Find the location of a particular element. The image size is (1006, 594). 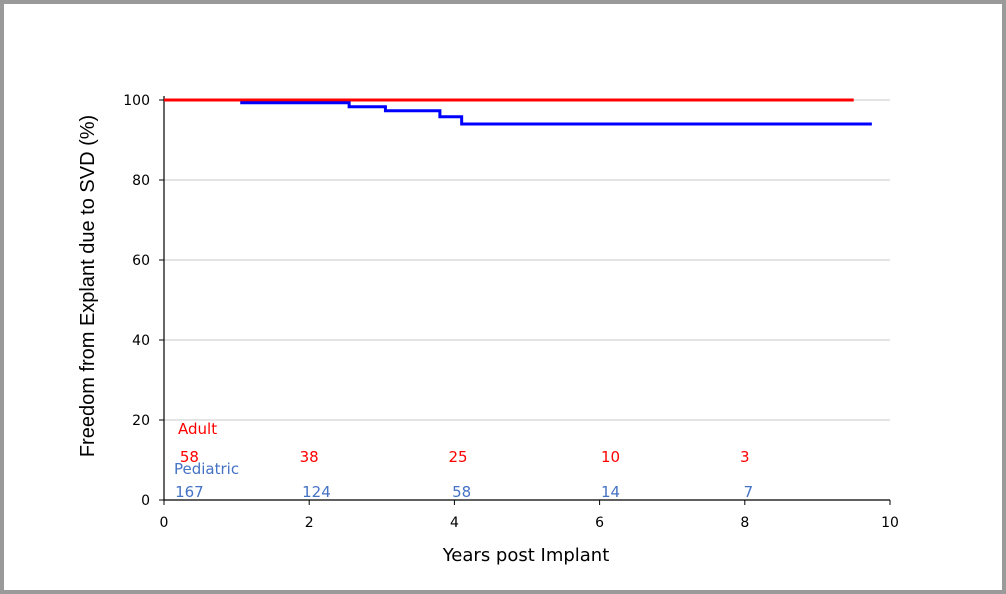

y-axis-title: Freedom from Explant due to SVD (%) is located at coordinates (88, 286).